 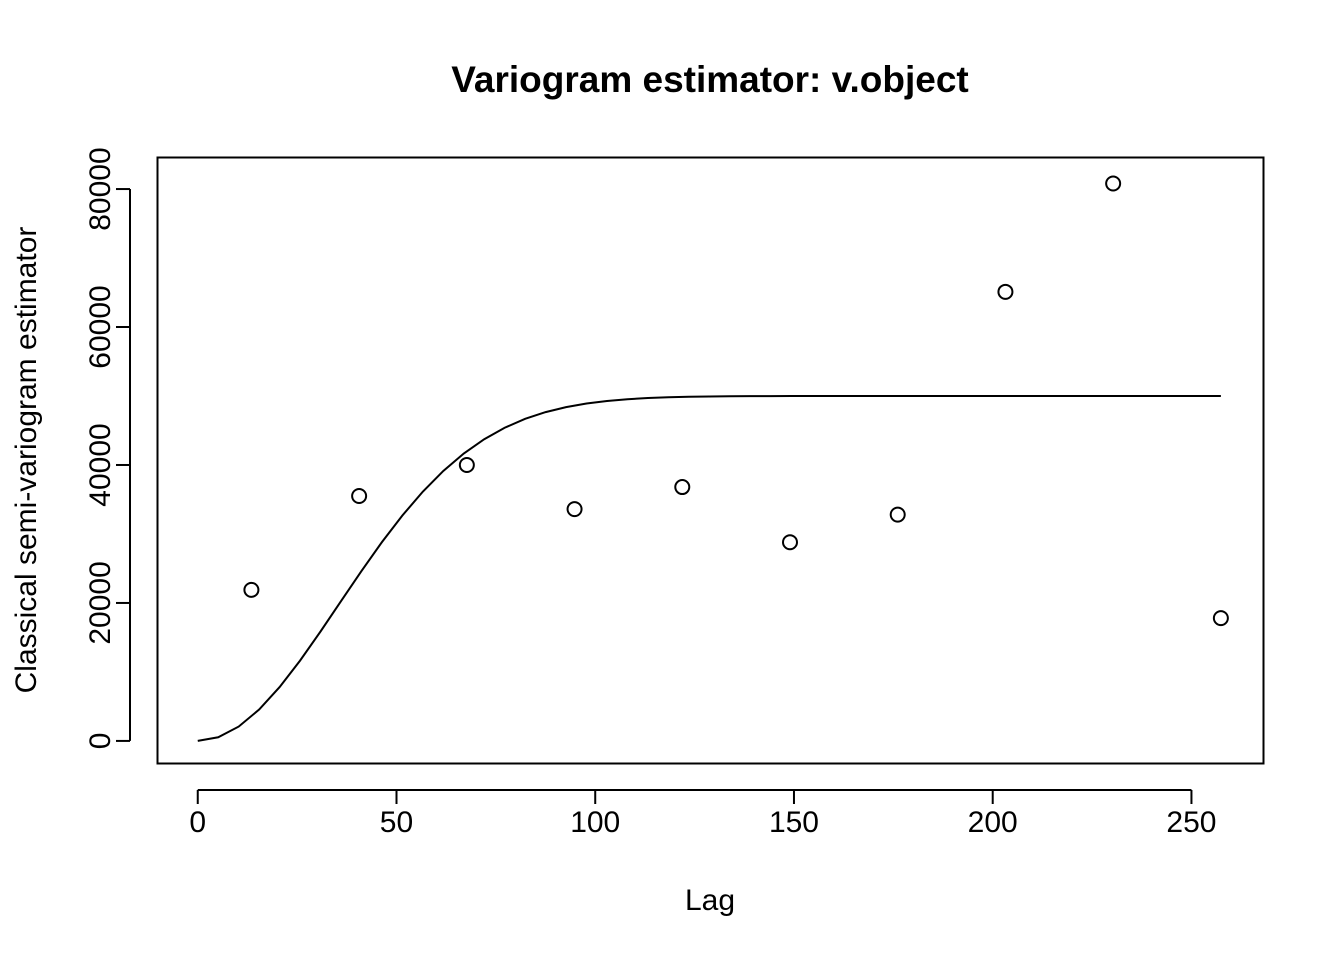 I want to click on x-tick-label: 100, so click(x=595, y=822).